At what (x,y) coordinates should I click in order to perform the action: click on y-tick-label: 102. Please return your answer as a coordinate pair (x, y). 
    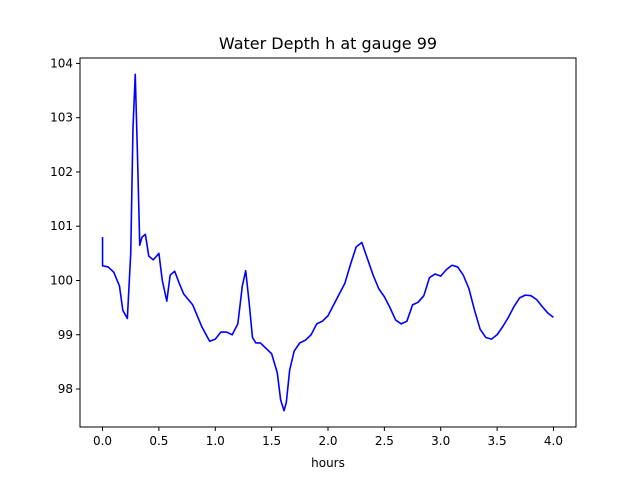
    Looking at the image, I should click on (61, 172).